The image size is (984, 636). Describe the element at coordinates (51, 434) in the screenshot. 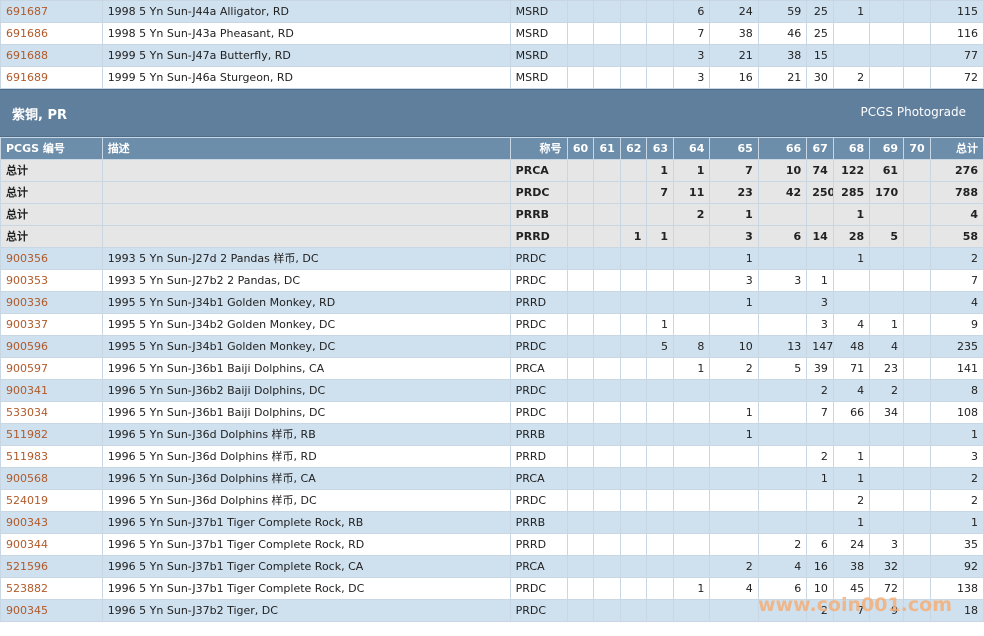

I see `pcgs-number-link: 511982` at that location.